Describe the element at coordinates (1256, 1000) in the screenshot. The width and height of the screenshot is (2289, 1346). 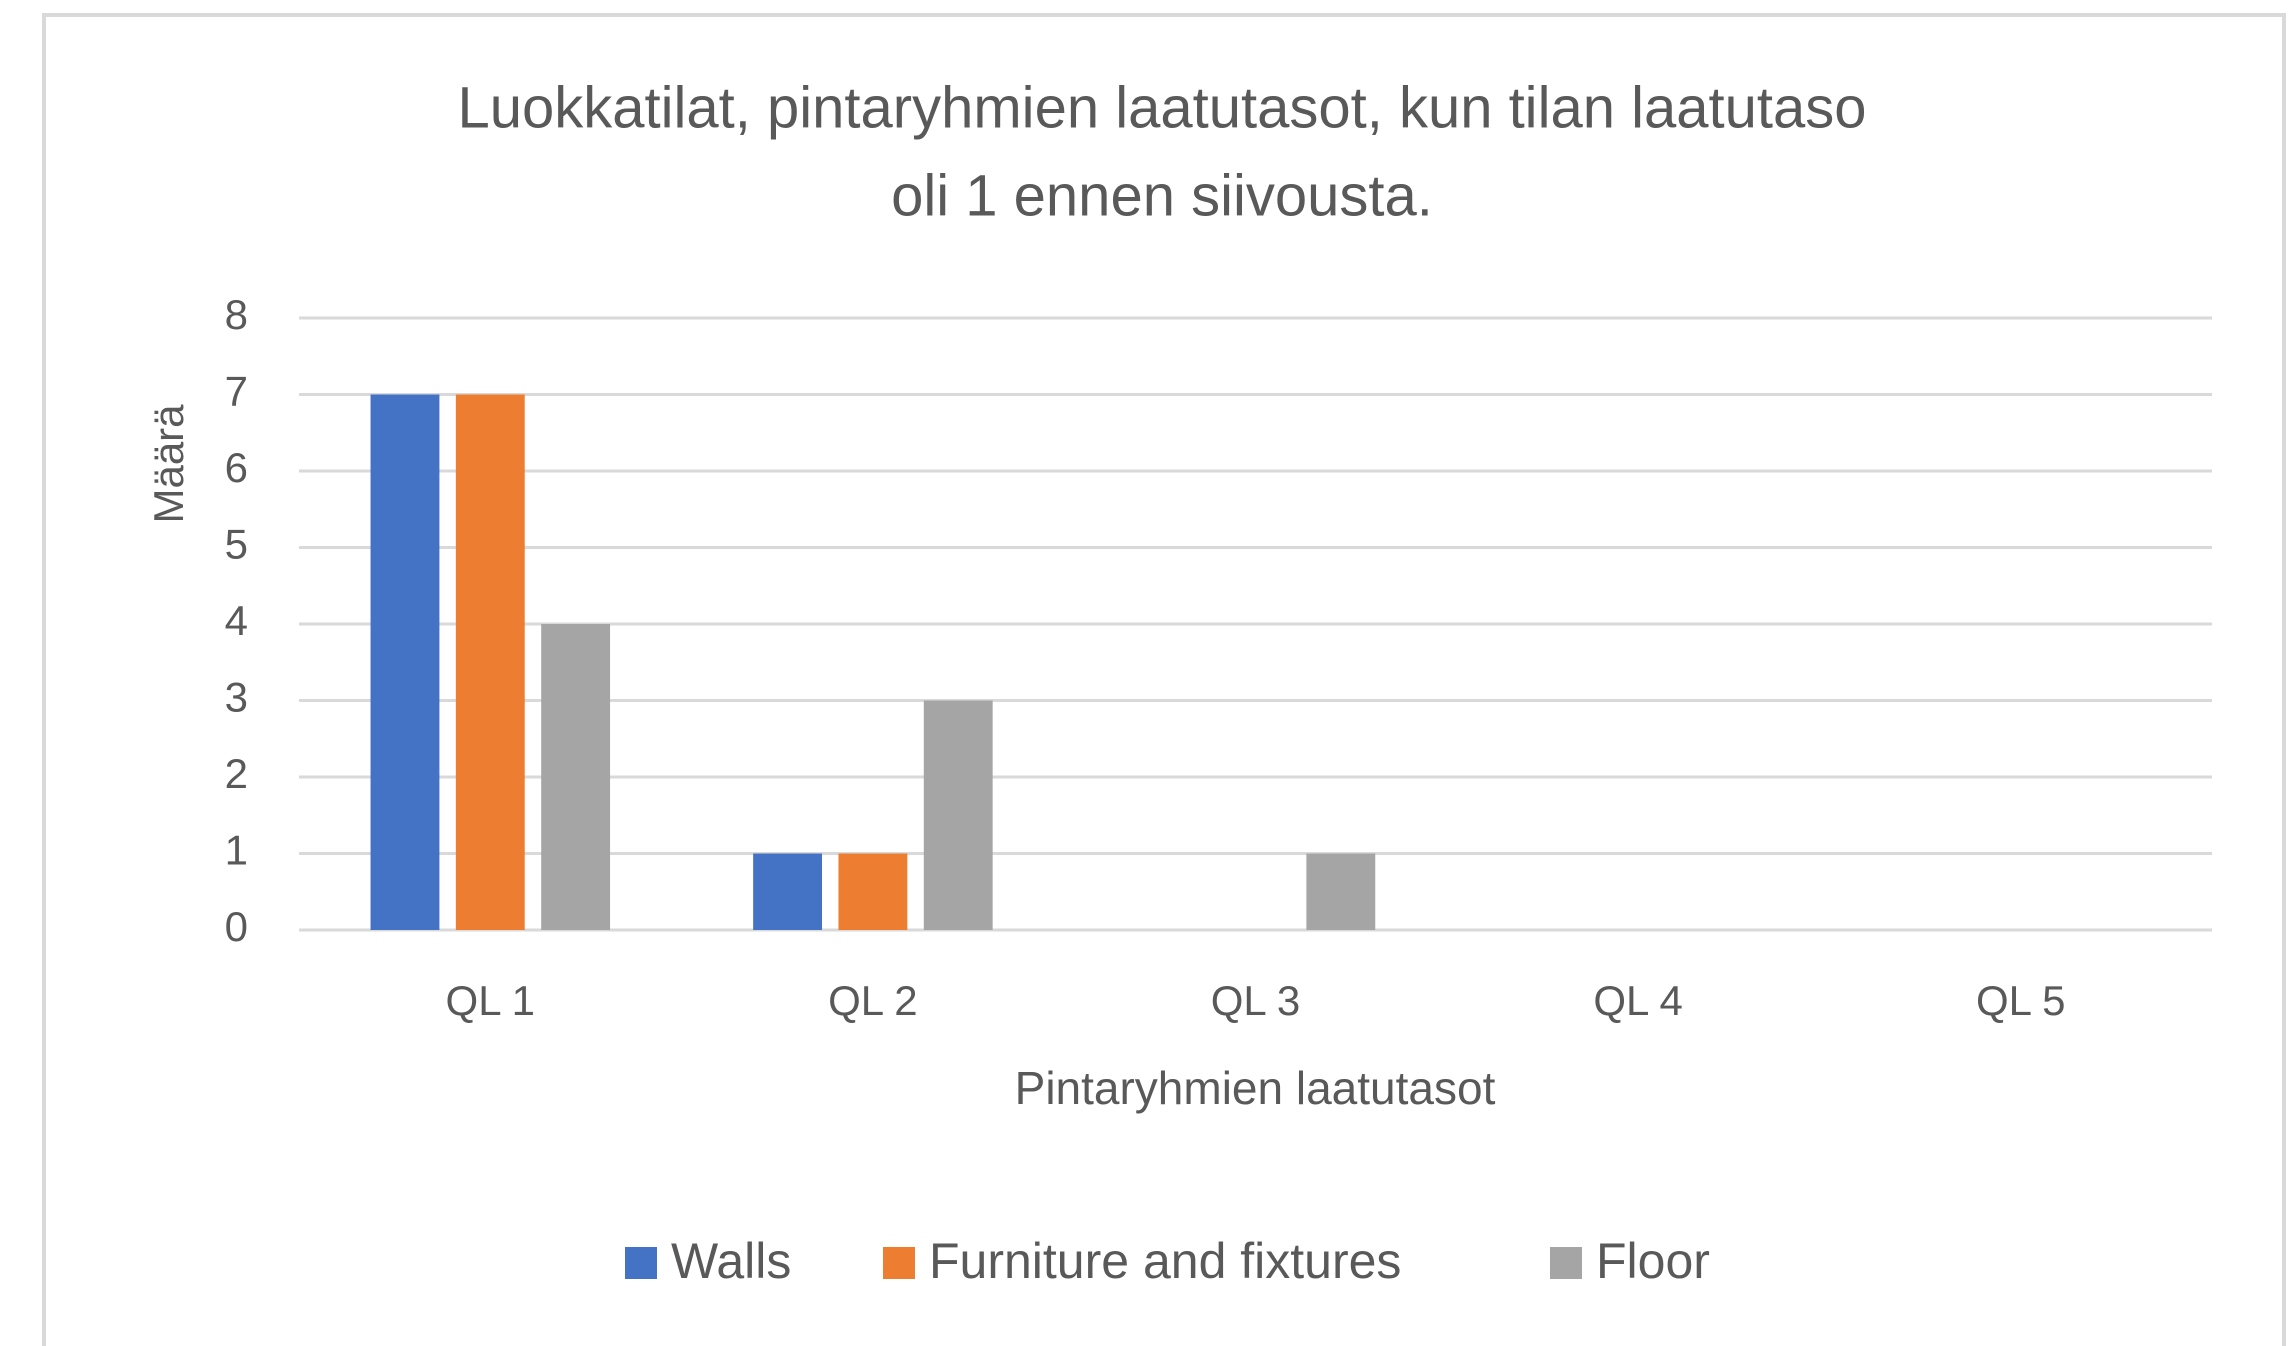
I see `x-tick-label: QL 3` at that location.